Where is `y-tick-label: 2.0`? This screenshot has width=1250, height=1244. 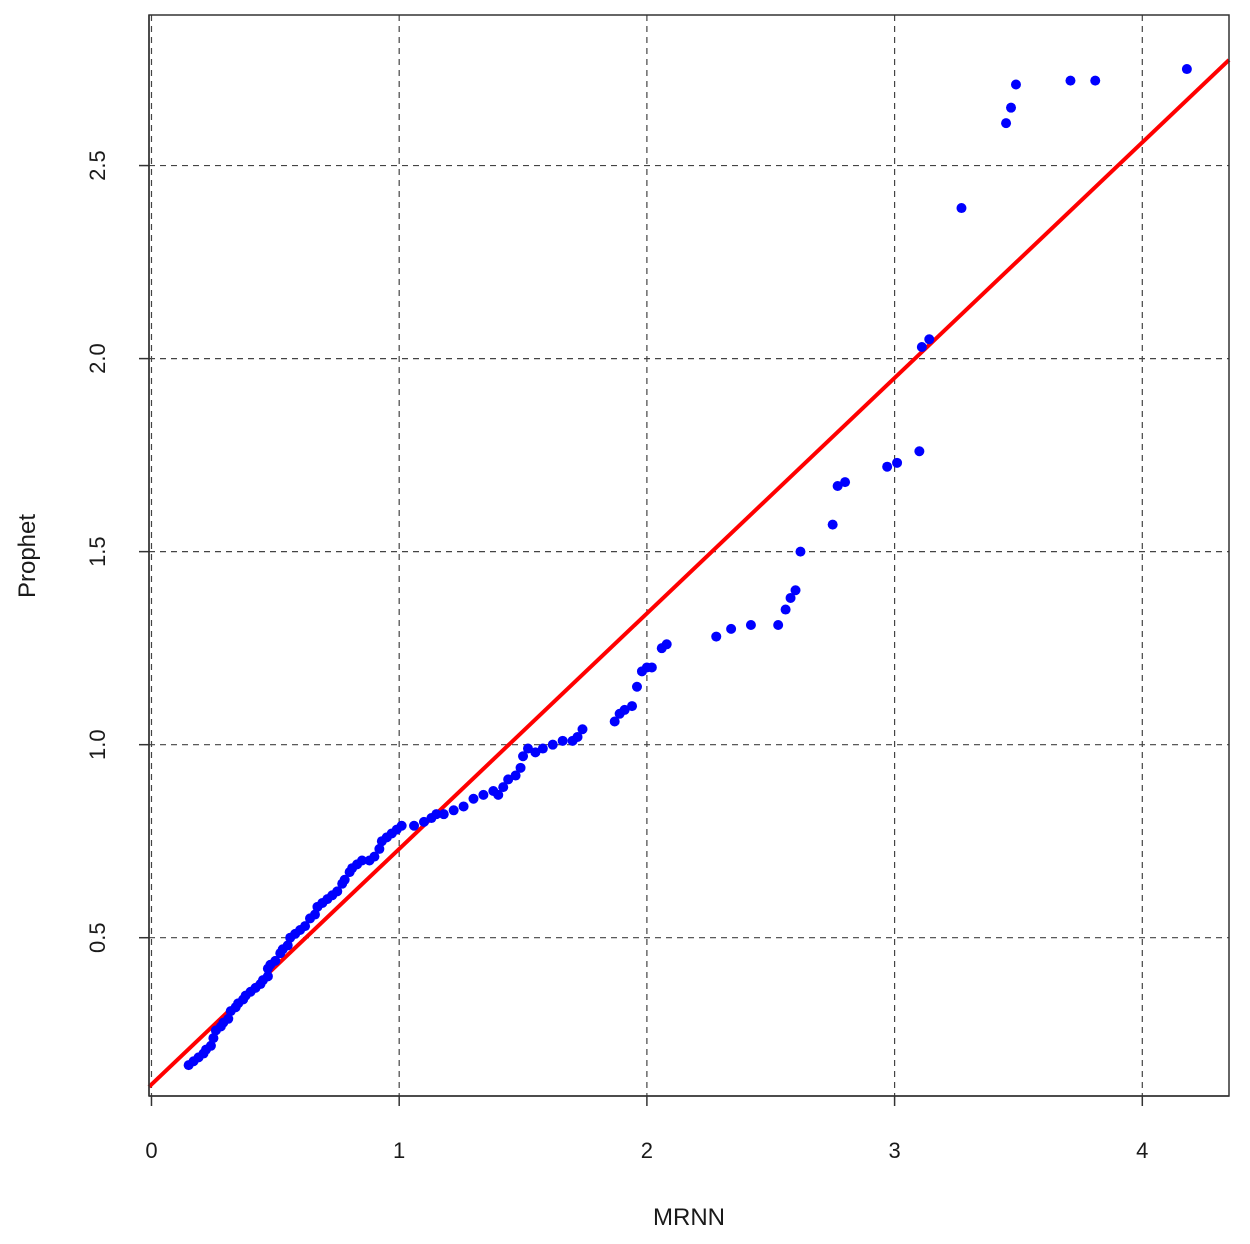
y-tick-label: 2.0 is located at coordinates (97, 358).